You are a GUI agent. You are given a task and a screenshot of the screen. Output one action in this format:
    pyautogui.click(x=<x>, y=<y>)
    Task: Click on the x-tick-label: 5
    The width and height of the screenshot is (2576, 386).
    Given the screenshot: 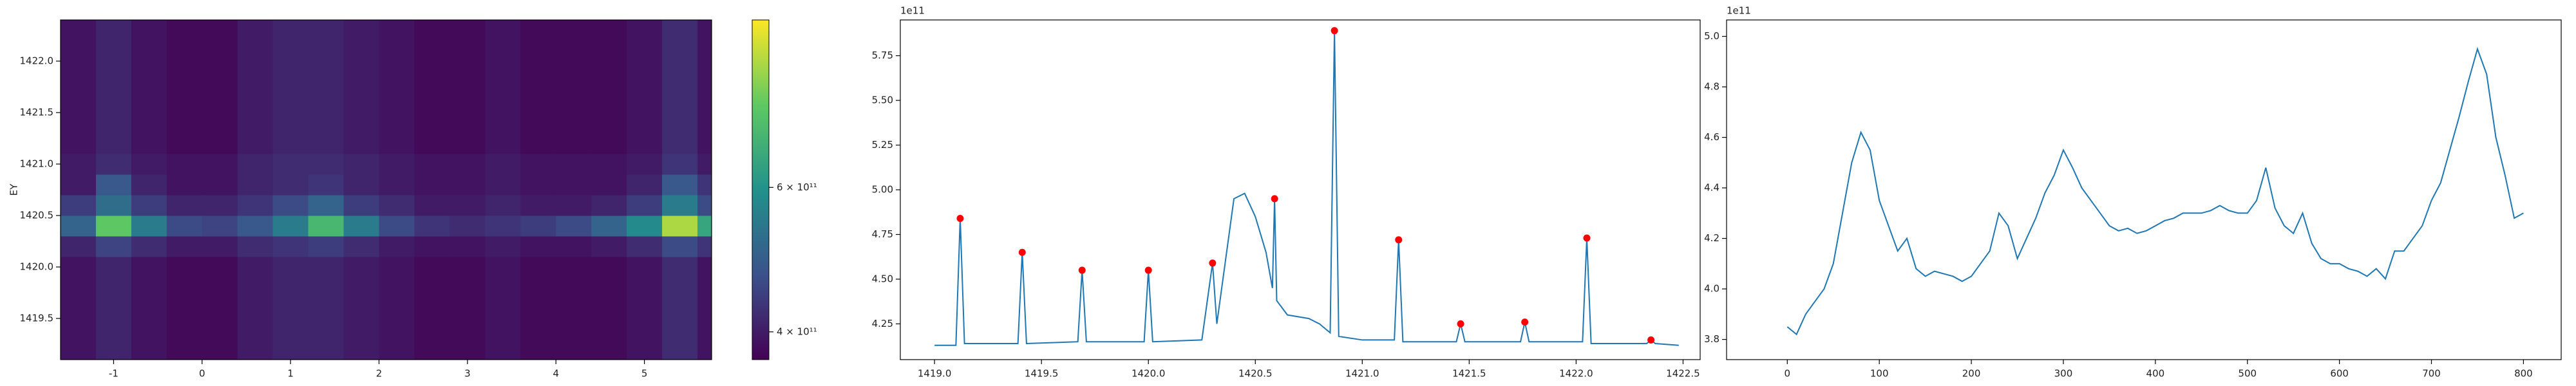 What is the action you would take?
    pyautogui.click(x=644, y=374)
    